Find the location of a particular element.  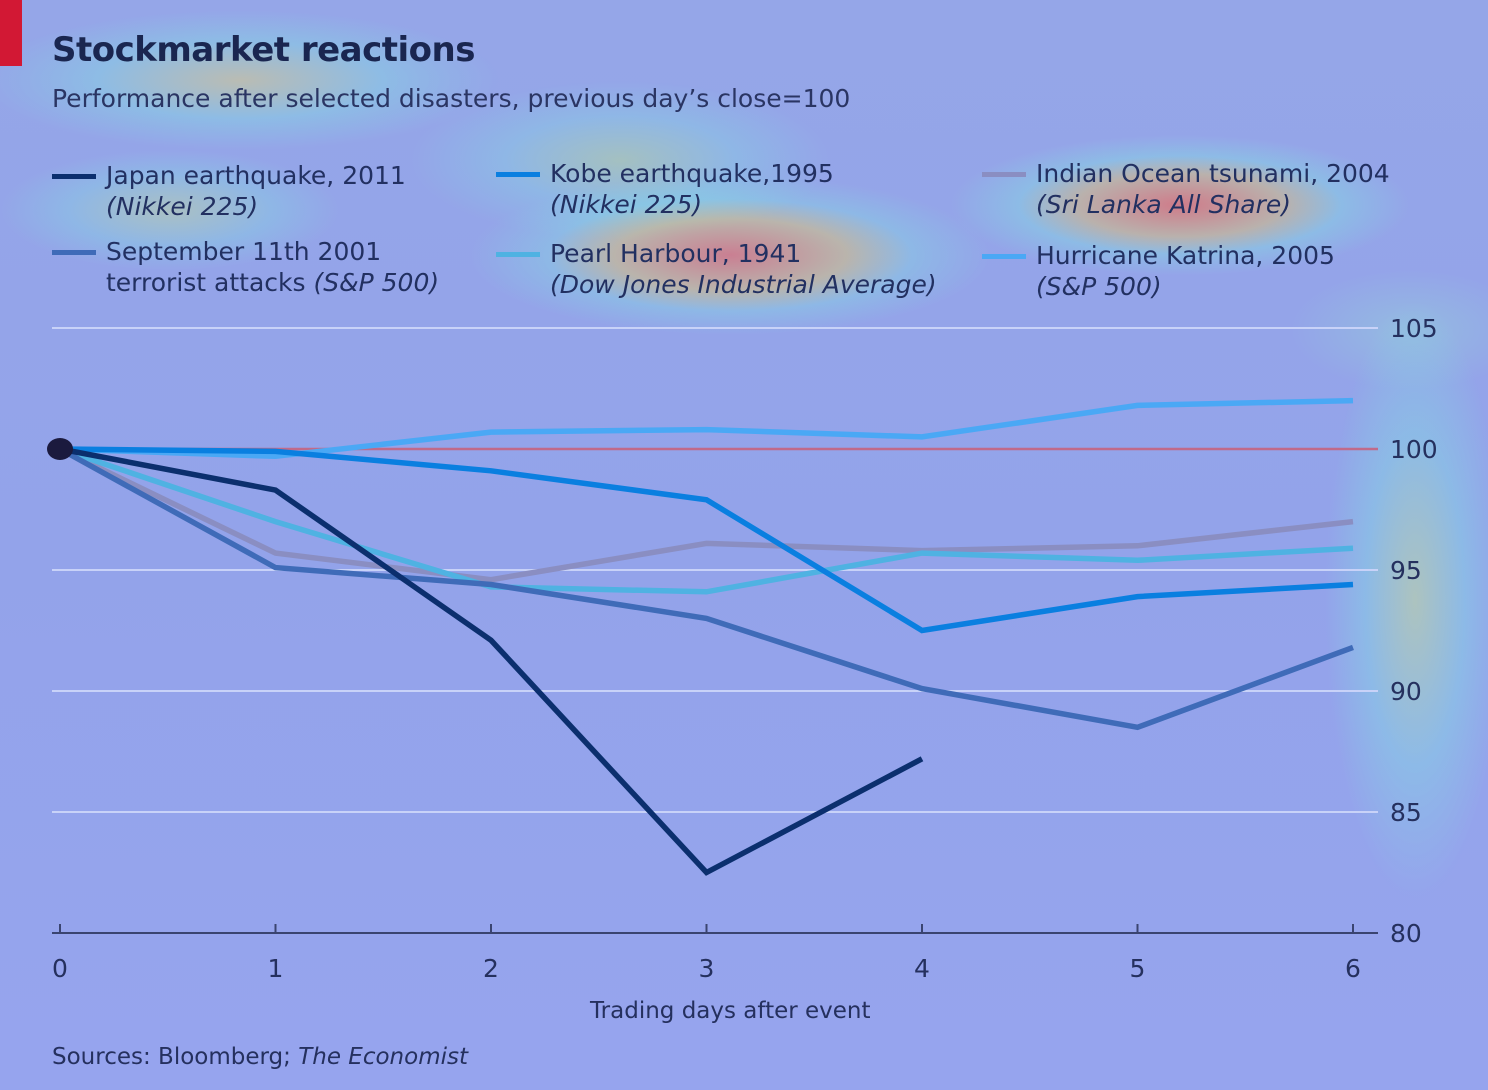

x-axis-title: Trading days after event is located at coordinates (730, 1011).